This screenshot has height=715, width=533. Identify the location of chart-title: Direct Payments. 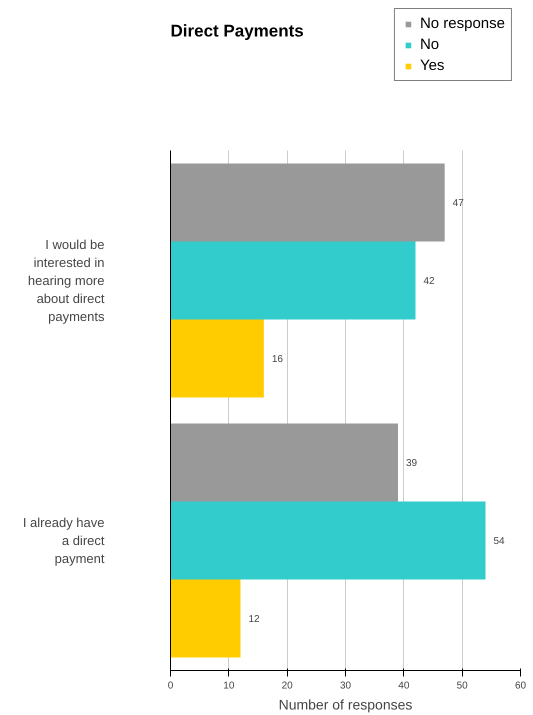
(237, 31).